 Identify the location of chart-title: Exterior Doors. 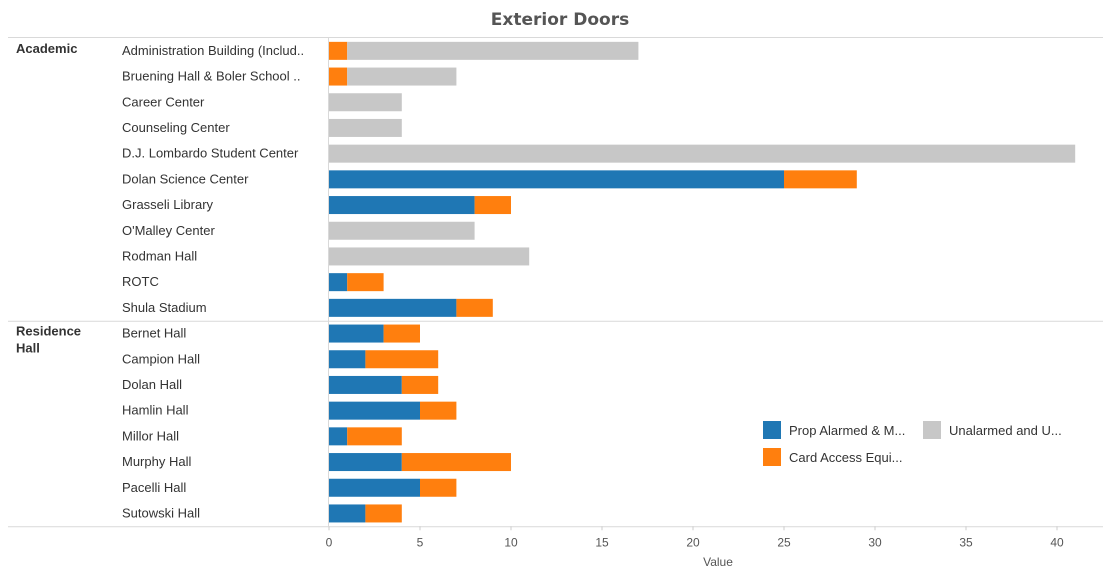
(560, 20).